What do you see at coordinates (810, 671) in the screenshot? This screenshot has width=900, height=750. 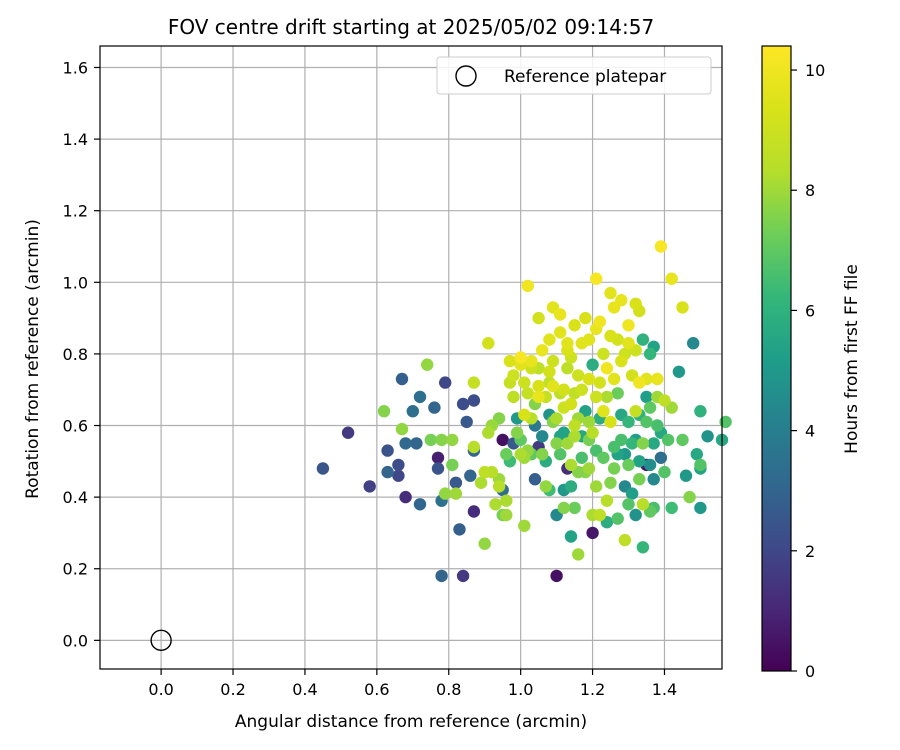 I see `colorbar-tick-label: 0` at bounding box center [810, 671].